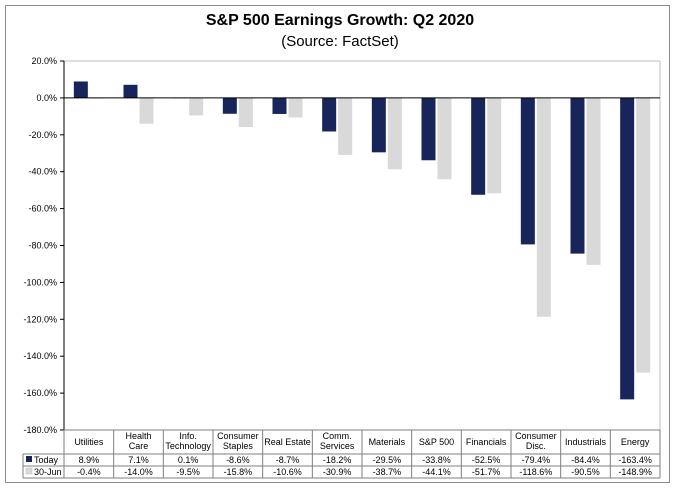 Image resolution: width=680 pixels, height=494 pixels. I want to click on category-label: Staples, so click(238, 446).